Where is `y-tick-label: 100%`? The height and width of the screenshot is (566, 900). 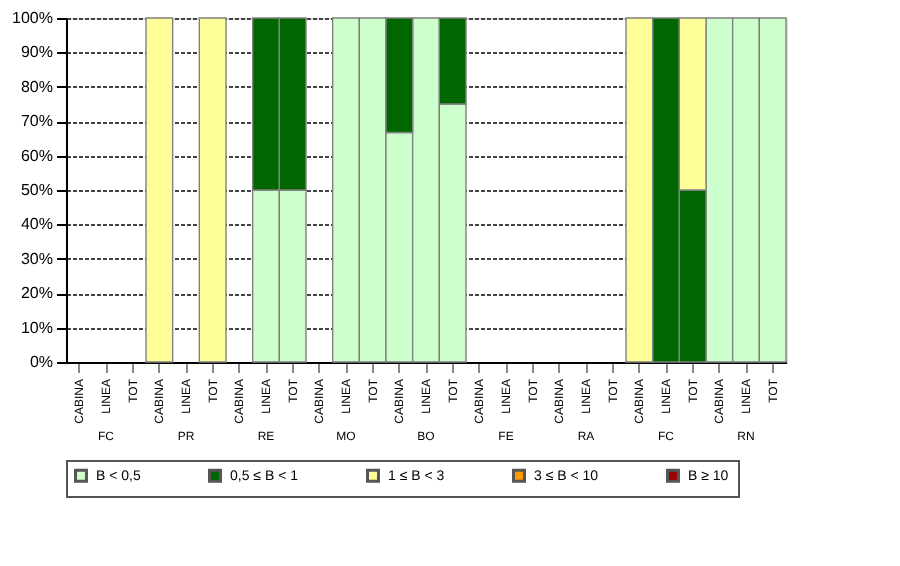 y-tick-label: 100% is located at coordinates (32, 18).